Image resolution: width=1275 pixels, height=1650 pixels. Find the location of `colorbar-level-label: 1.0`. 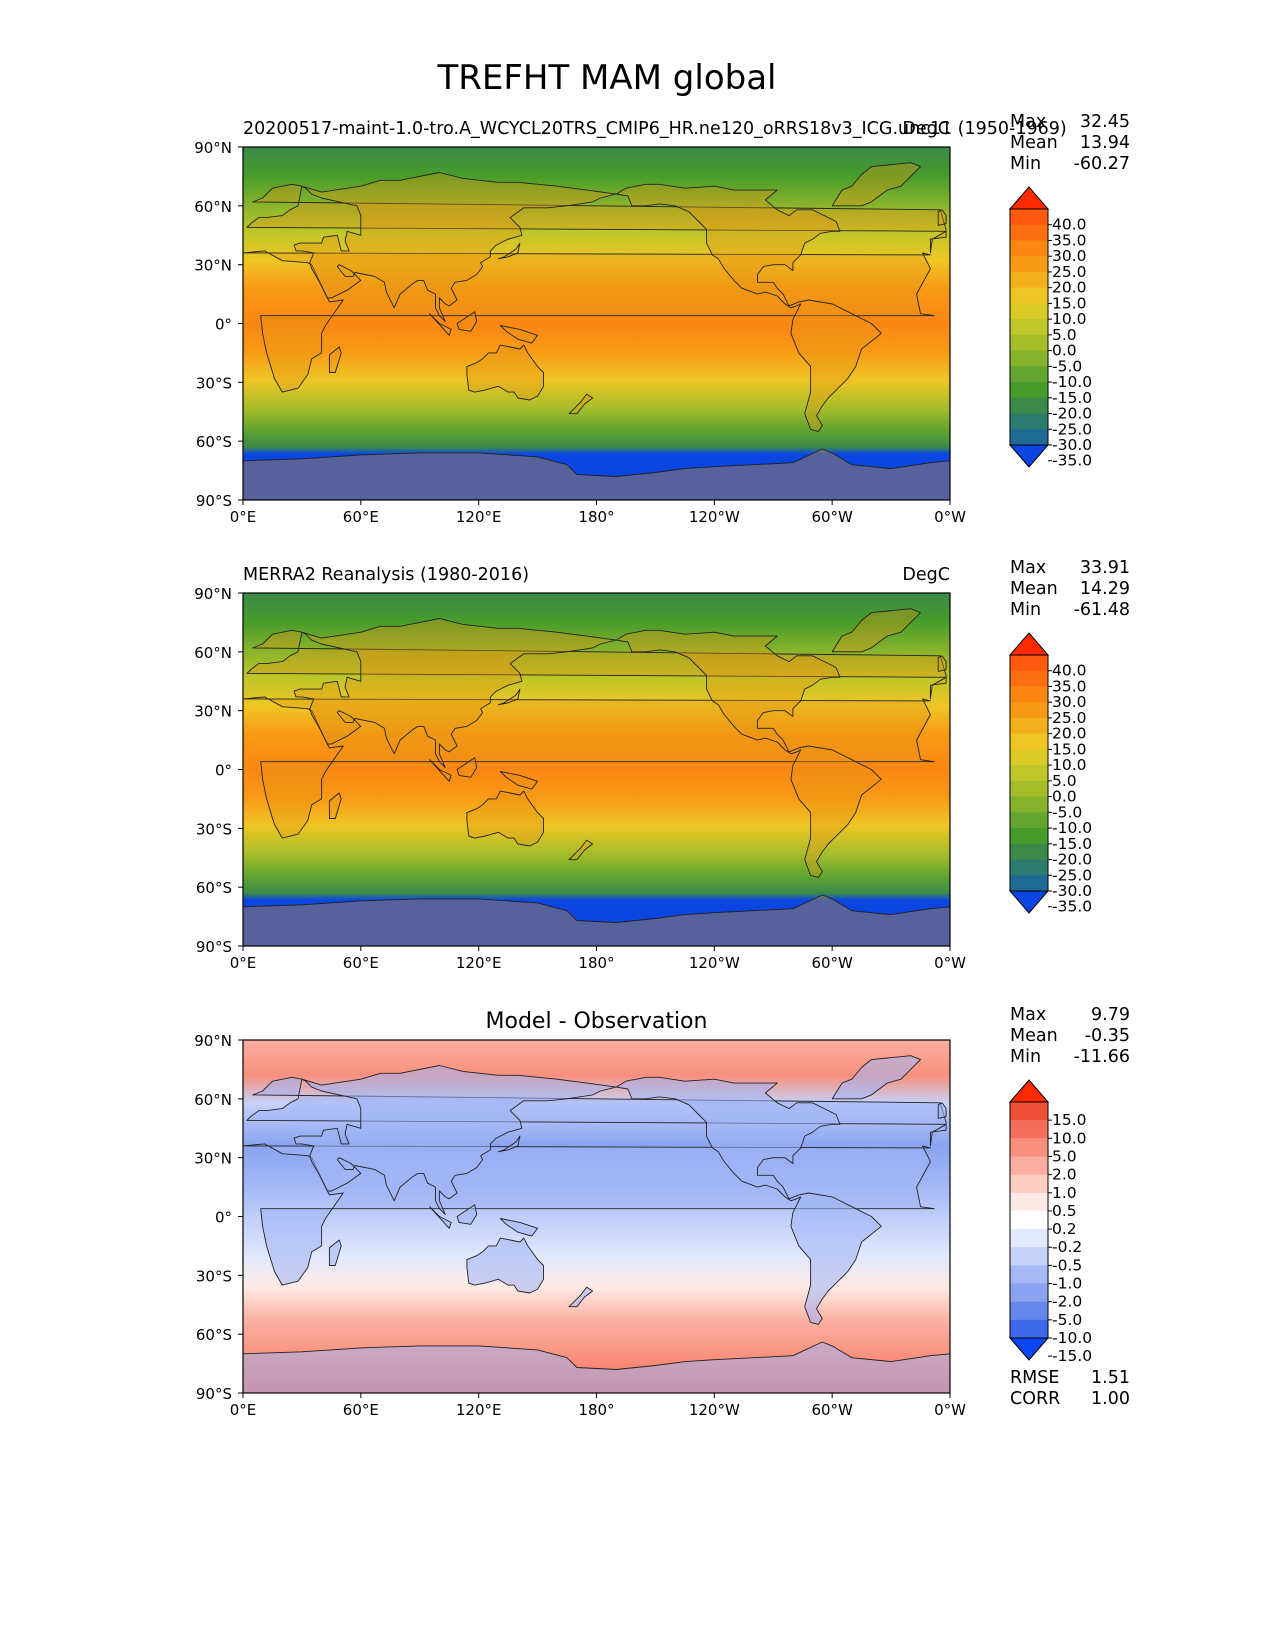

colorbar-level-label: 1.0 is located at coordinates (1064, 1193).